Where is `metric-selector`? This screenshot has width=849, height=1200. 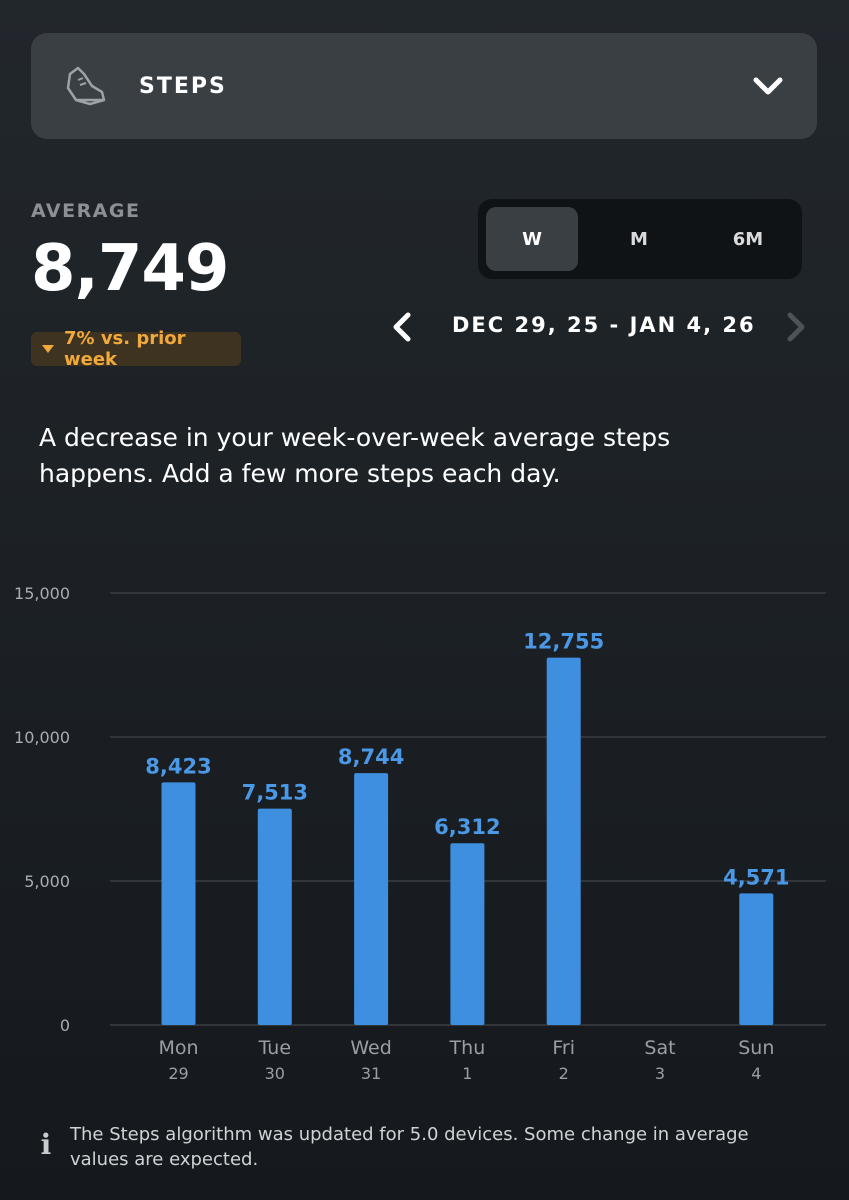
metric-selector is located at coordinates (424, 86).